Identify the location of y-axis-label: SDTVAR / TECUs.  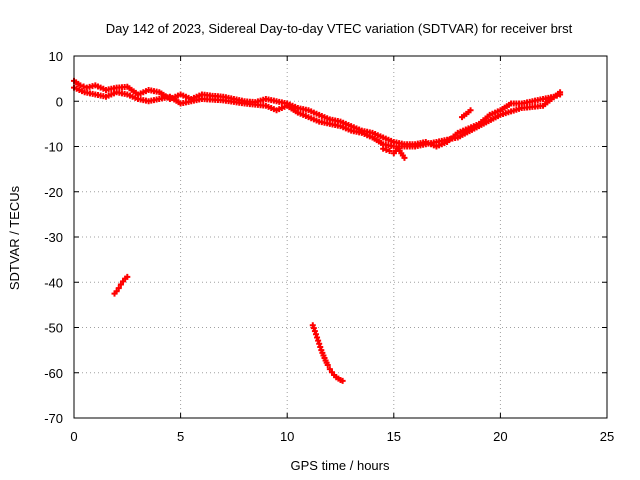
(14, 237).